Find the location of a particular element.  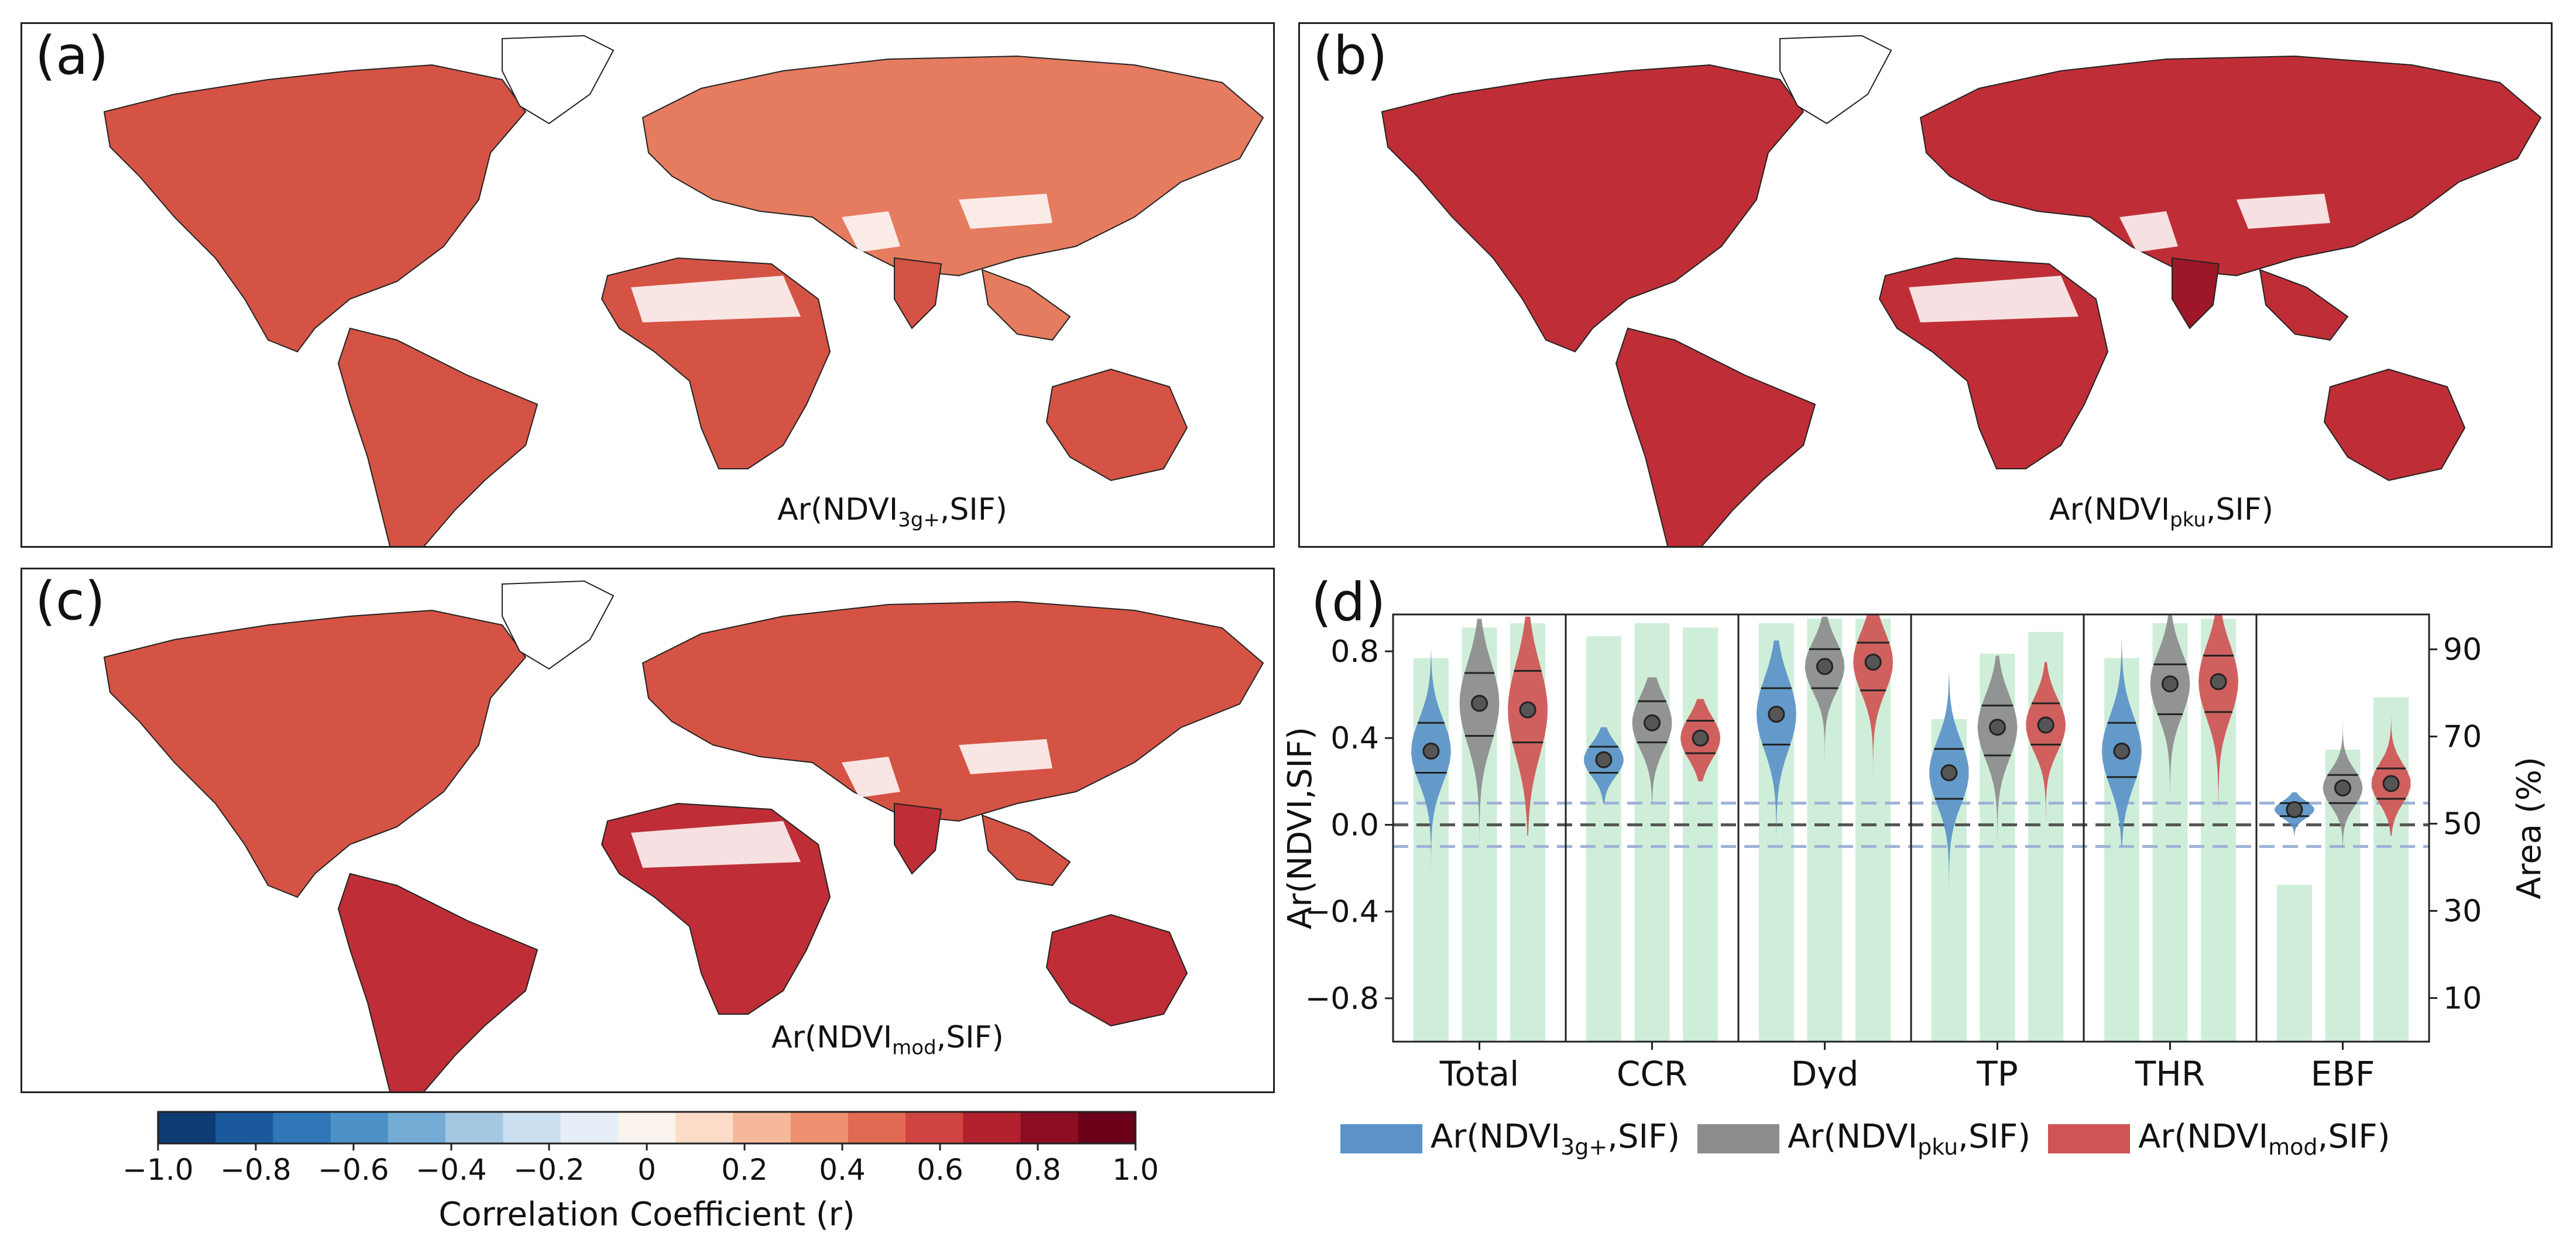

map-label-b: Ar(NDVIpku,SIF) is located at coordinates (2161, 512).